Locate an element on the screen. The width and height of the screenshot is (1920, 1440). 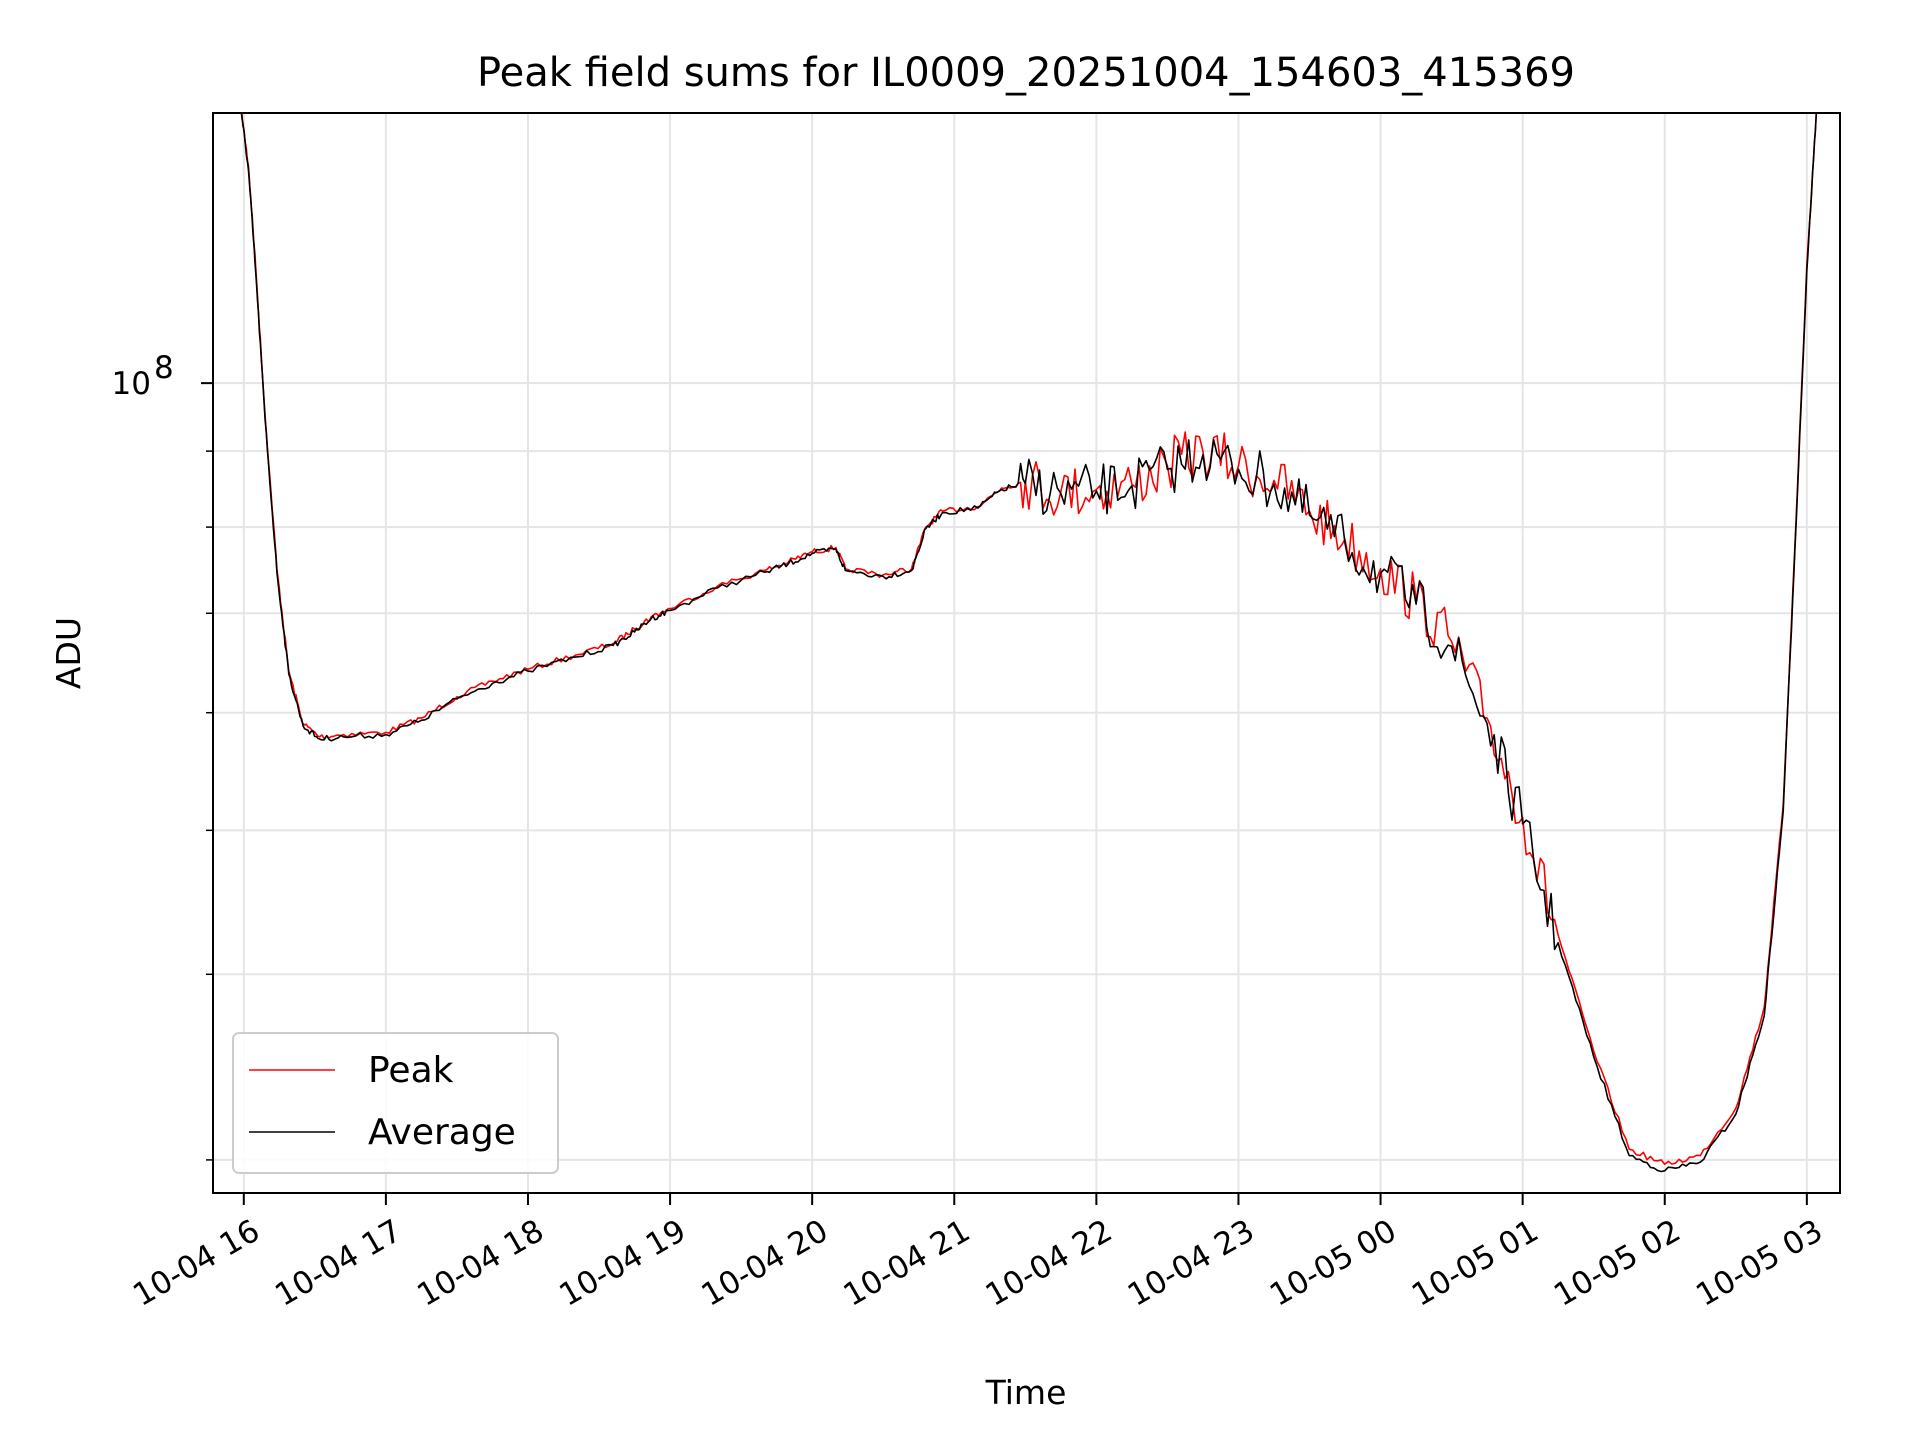
y-tick-label: 10 is located at coordinates (131, 384).